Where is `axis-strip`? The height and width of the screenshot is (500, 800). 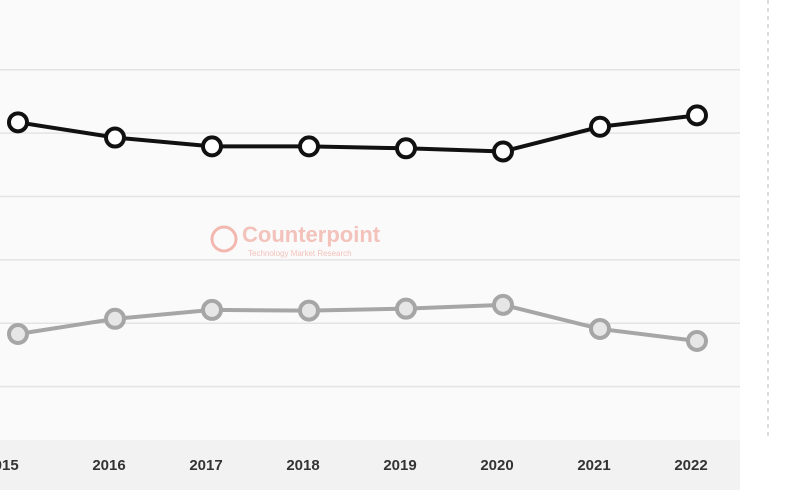 axis-strip is located at coordinates (370, 465).